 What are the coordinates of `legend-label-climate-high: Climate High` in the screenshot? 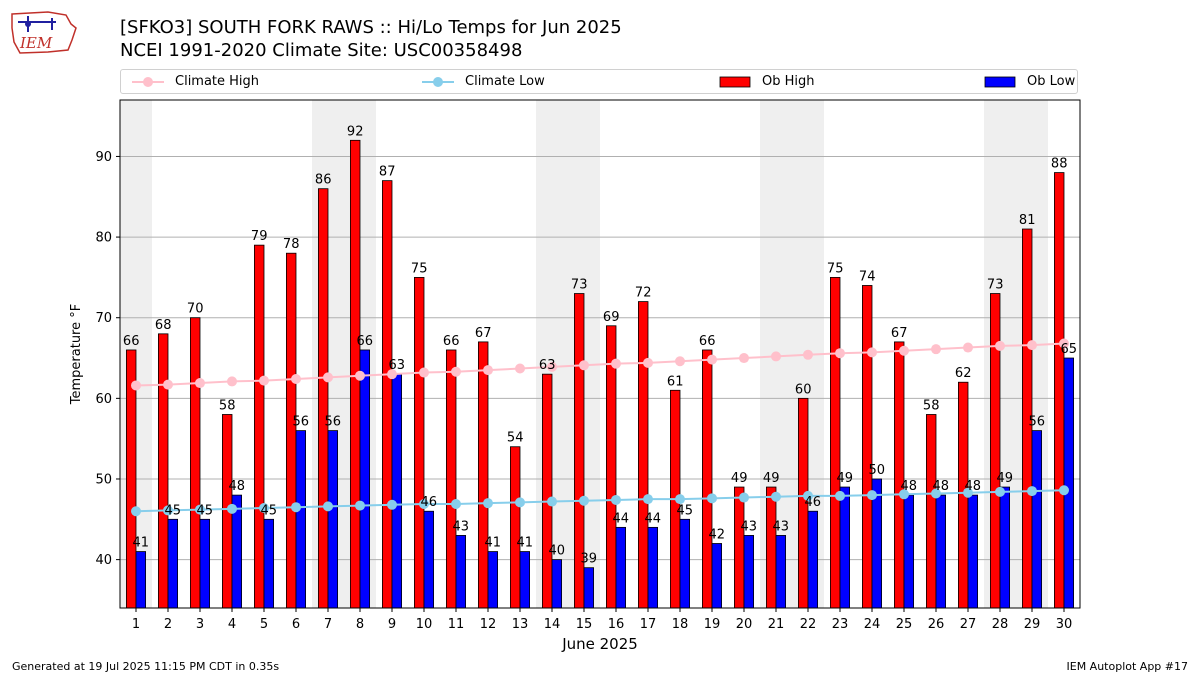 It's located at (217, 81).